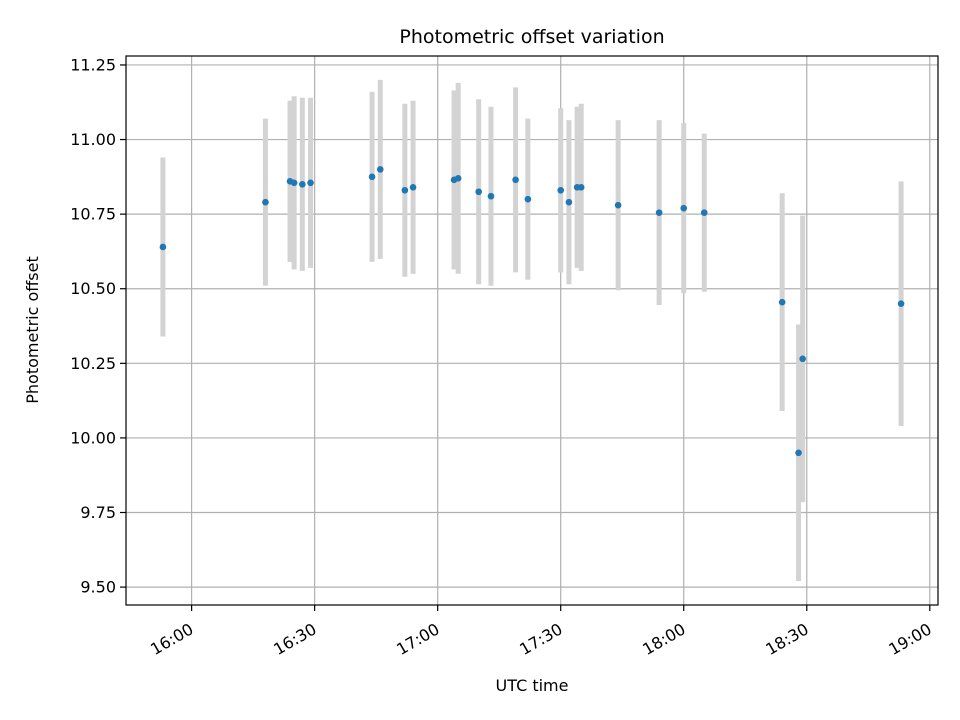 Image resolution: width=960 pixels, height=720 pixels. Describe the element at coordinates (93, 437) in the screenshot. I see `y-tick-label: 10.00` at that location.